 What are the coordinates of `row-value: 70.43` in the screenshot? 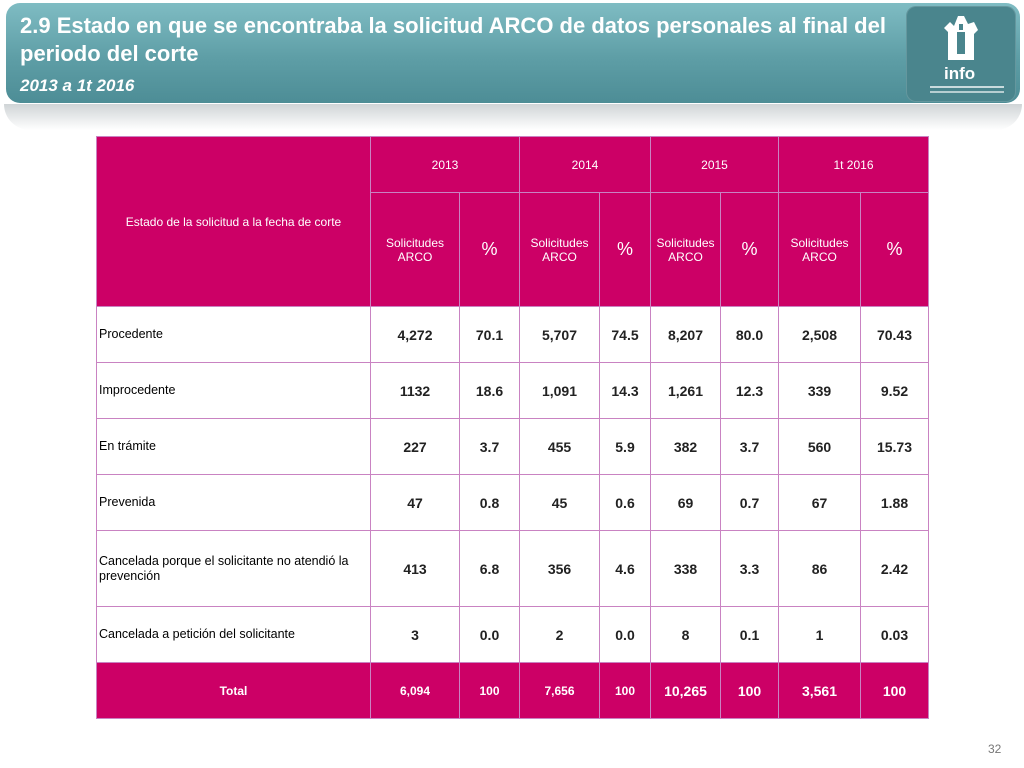 It's located at (894, 334).